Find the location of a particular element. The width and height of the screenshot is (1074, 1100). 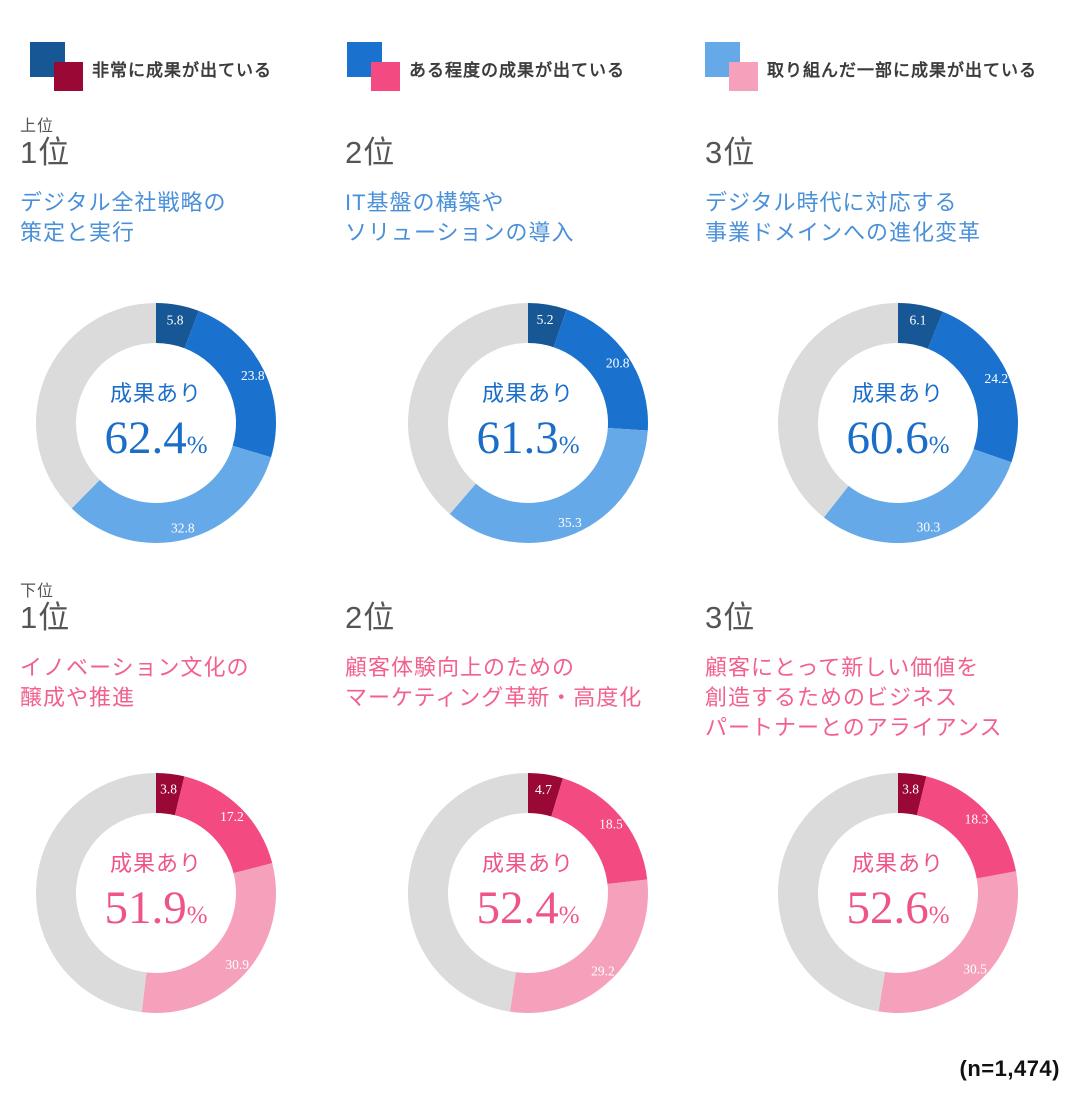

legend-label: 非常に成果が出ている is located at coordinates (182, 70).